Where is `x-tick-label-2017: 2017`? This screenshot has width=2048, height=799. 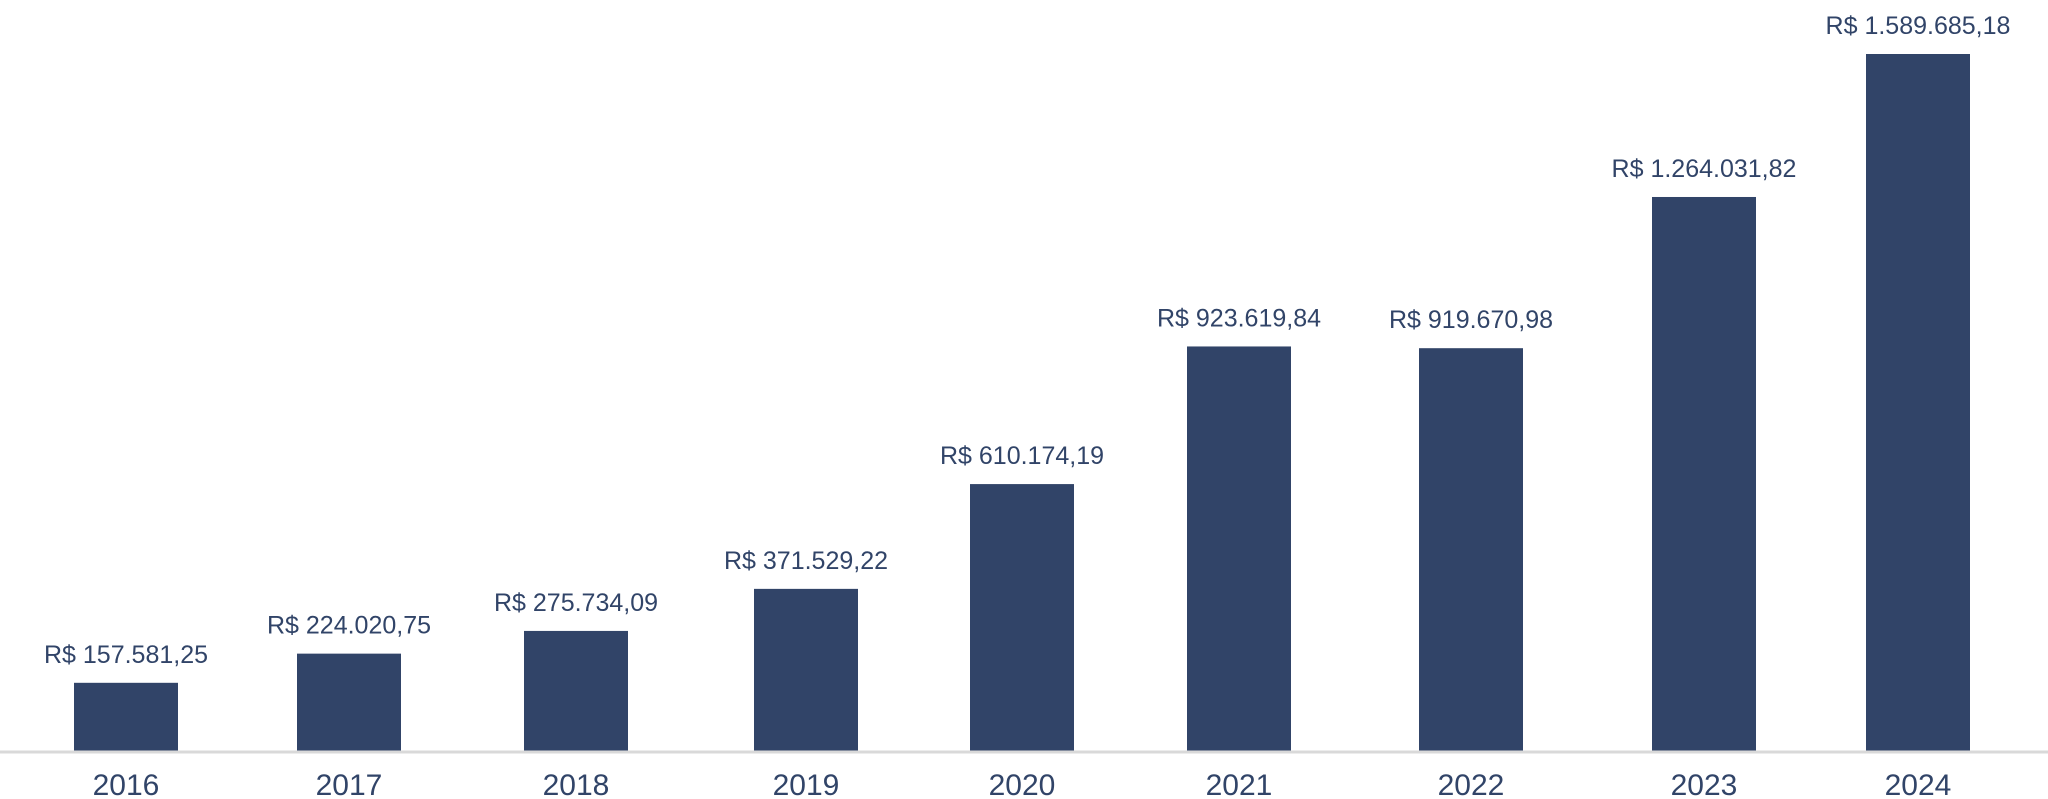 x-tick-label-2017: 2017 is located at coordinates (349, 784).